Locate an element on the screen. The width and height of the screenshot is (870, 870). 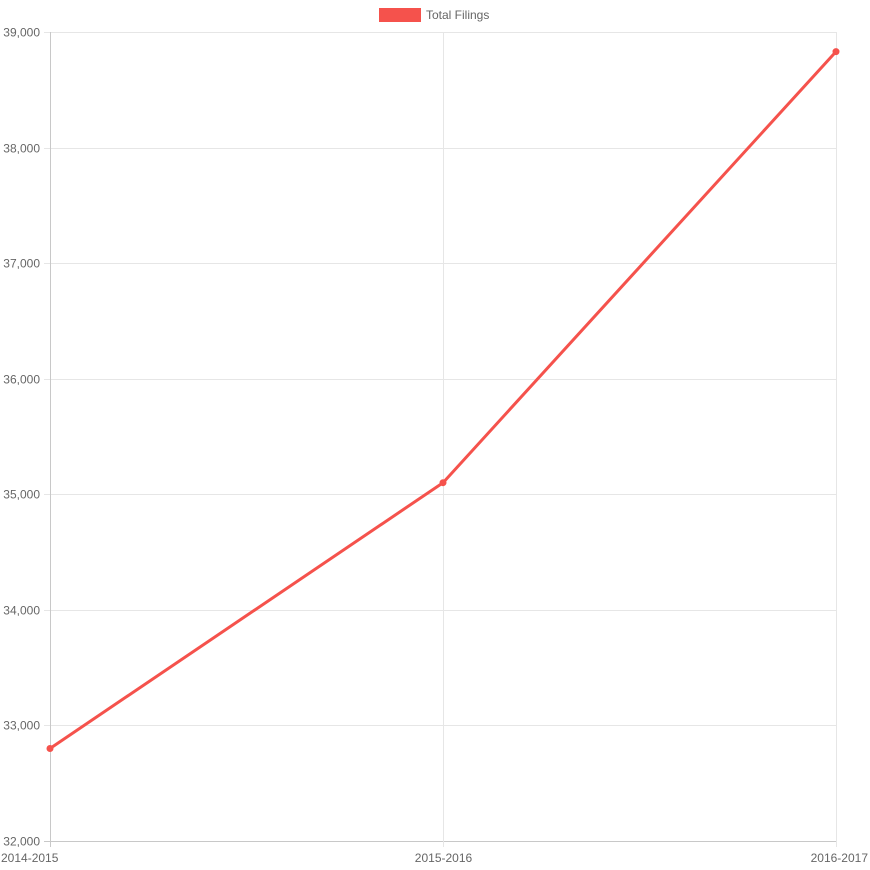
x-tick-label: 2016-2017 is located at coordinates (840, 858).